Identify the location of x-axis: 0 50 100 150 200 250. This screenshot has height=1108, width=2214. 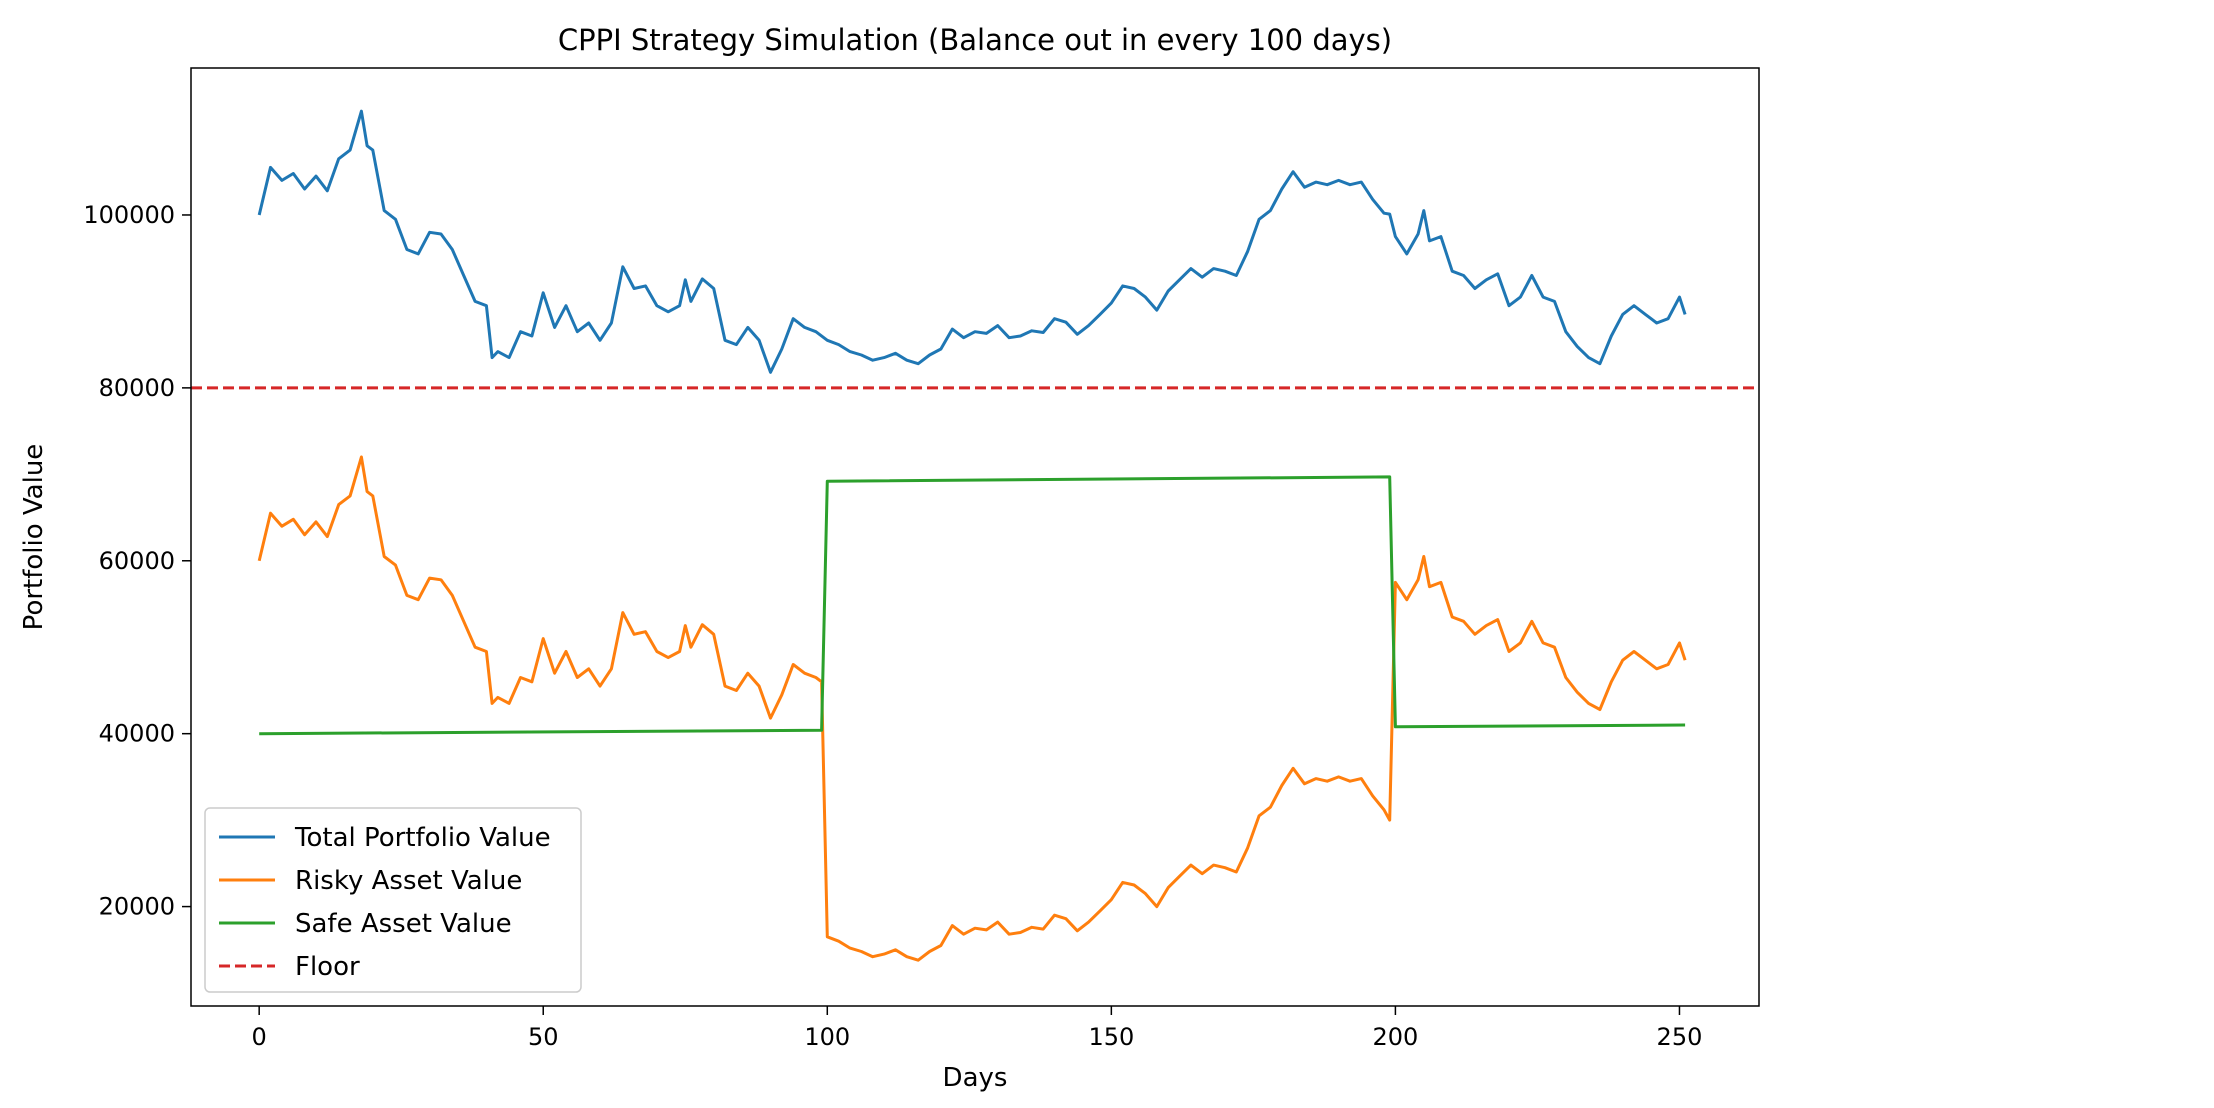
(977, 1028).